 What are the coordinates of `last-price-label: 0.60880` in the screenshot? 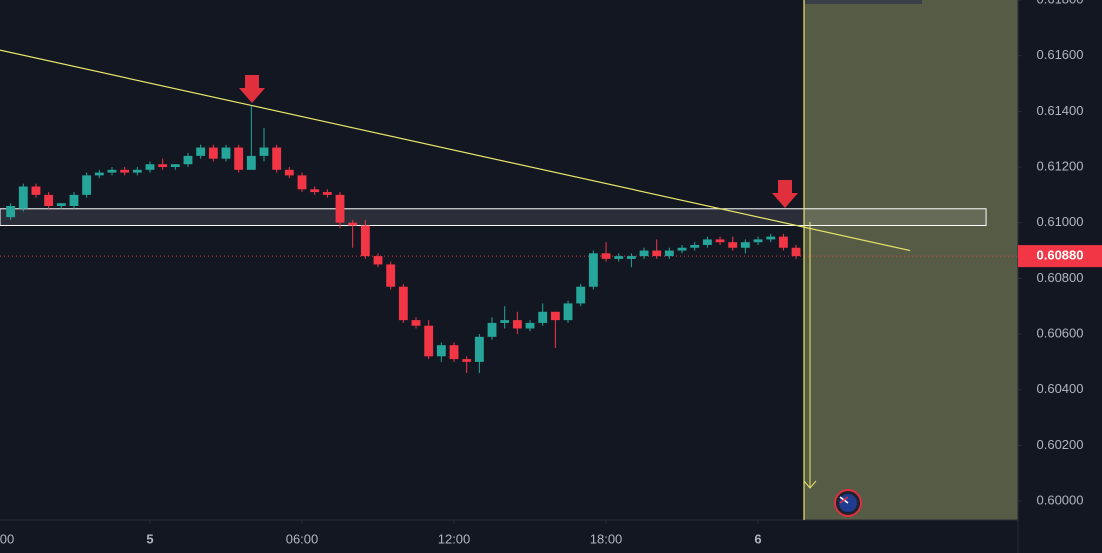 It's located at (1060, 255).